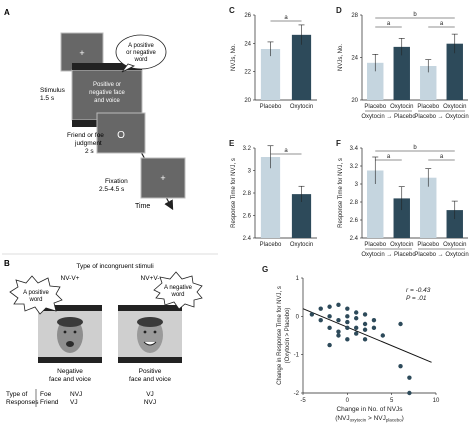  I want to click on judgment-duration: 2 s, so click(89, 151).